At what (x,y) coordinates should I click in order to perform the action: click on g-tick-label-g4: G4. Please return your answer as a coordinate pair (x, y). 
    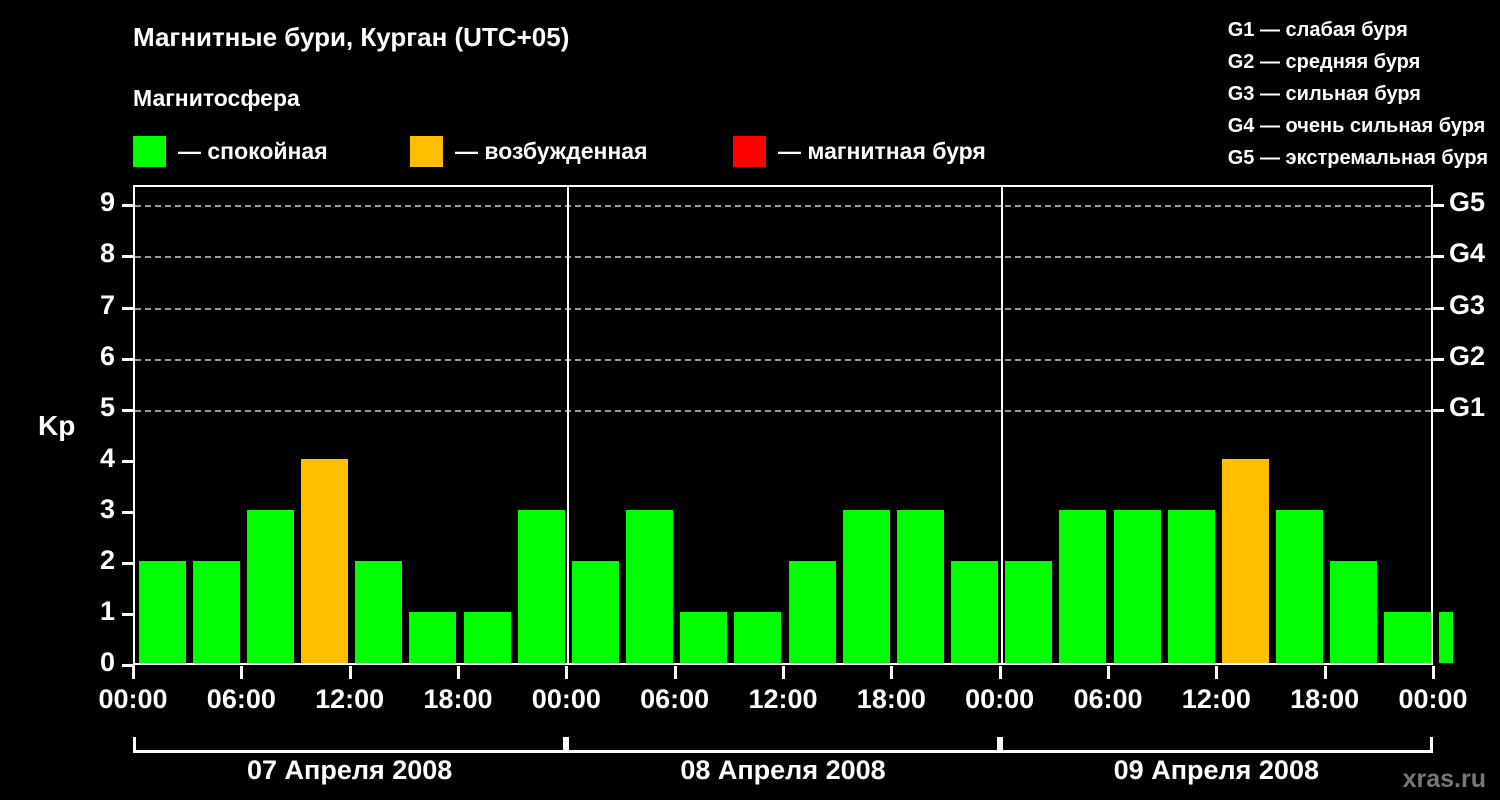
    Looking at the image, I should click on (1467, 253).